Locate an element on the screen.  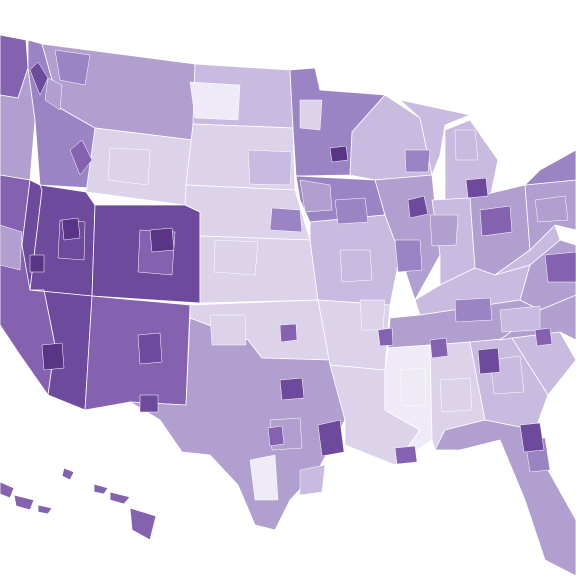
hotspot-orlando is located at coordinates (532, 437).